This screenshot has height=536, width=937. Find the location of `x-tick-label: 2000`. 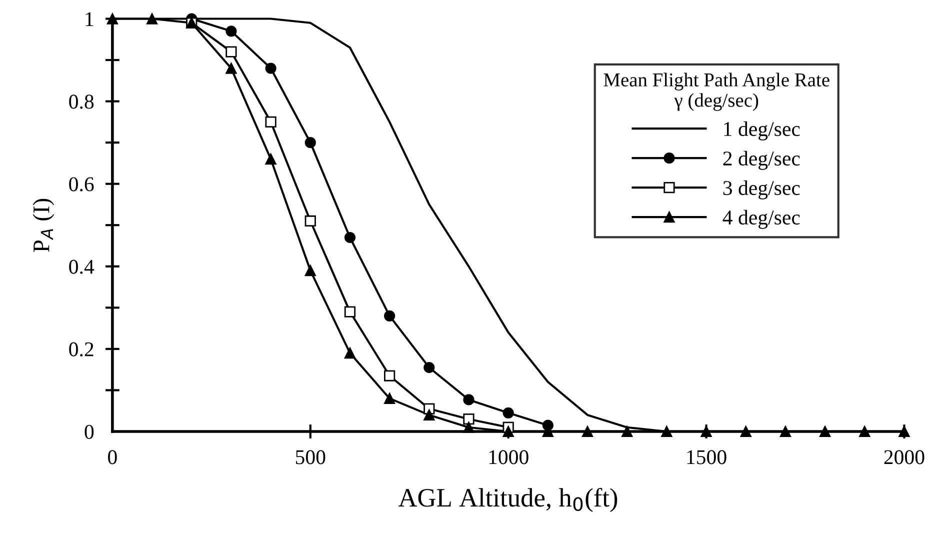

x-tick-label: 2000 is located at coordinates (904, 457).